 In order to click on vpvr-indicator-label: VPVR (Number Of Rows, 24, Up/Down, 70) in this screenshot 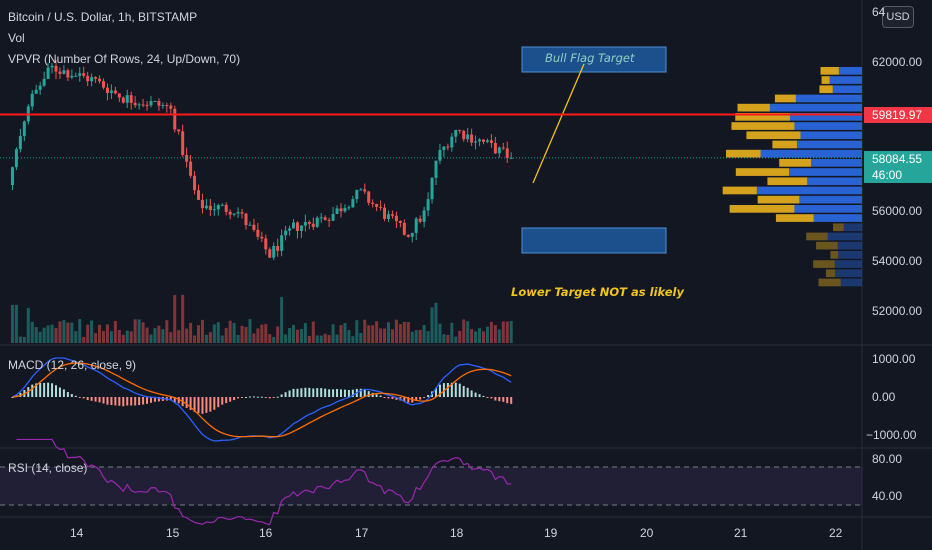, I will do `click(124, 59)`.